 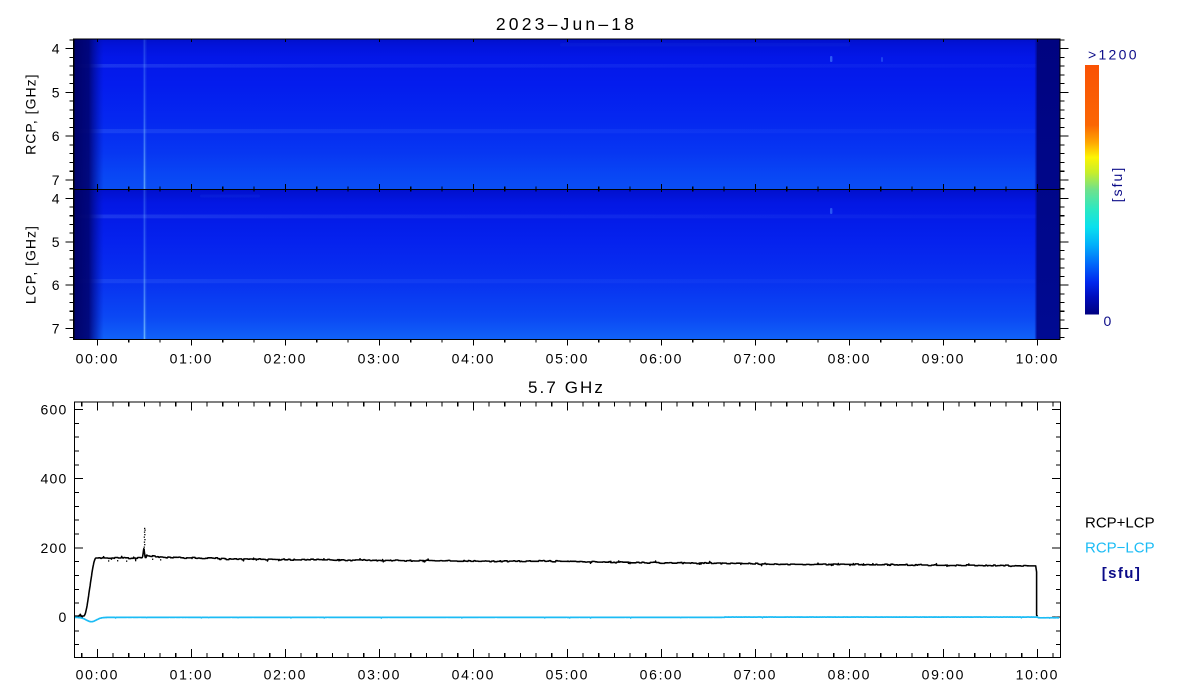 I want to click on svg-text: LCP, [GHz], so click(x=31, y=264).